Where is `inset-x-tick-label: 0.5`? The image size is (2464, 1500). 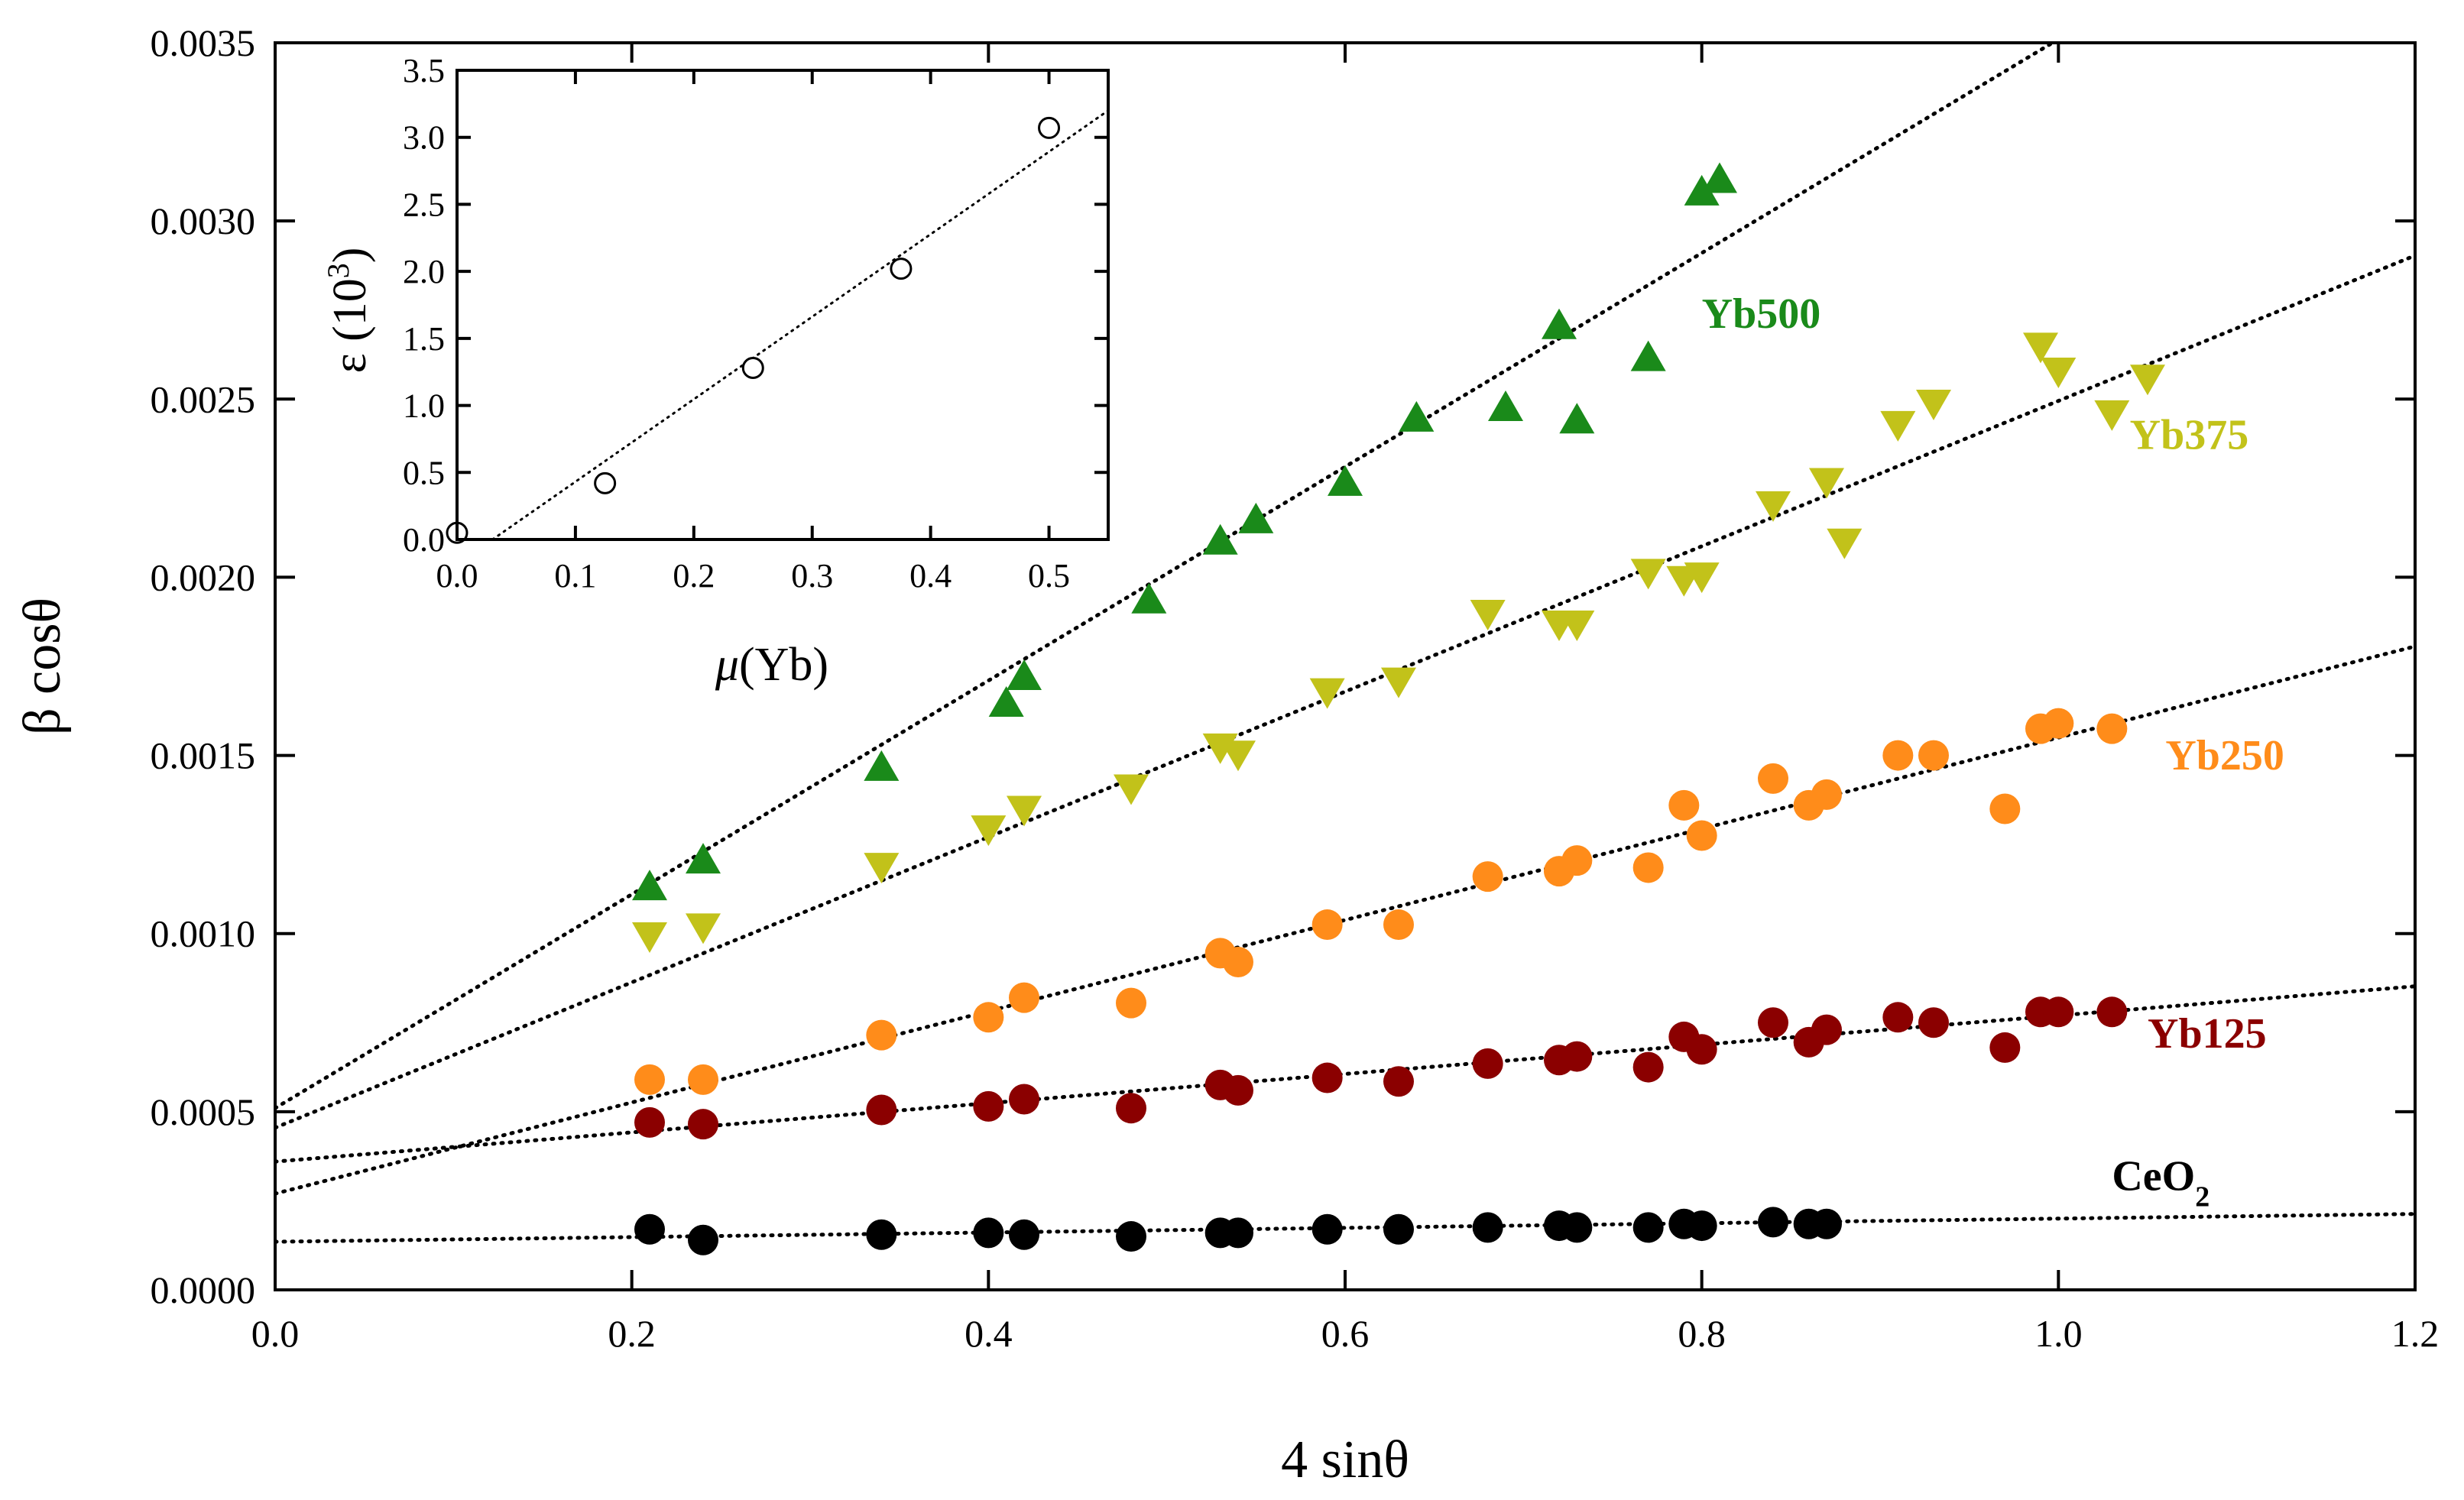
inset-x-tick-label: 0.5 is located at coordinates (1049, 575).